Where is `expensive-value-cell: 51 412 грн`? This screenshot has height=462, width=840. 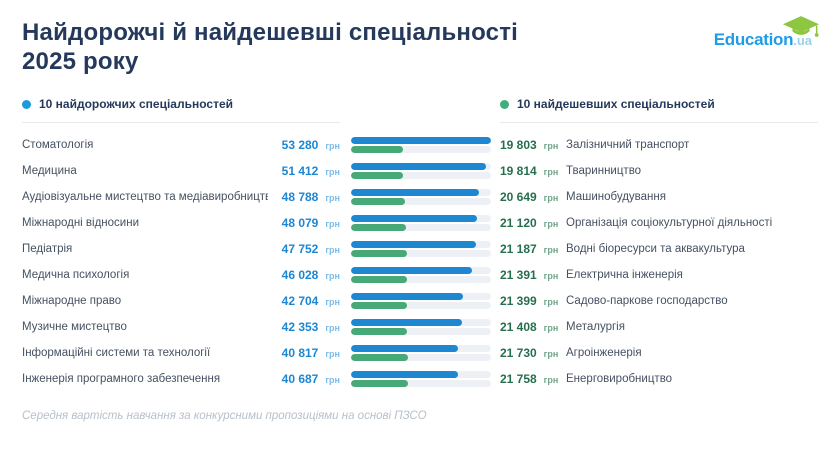
expensive-value-cell: 51 412 грн is located at coordinates (304, 171).